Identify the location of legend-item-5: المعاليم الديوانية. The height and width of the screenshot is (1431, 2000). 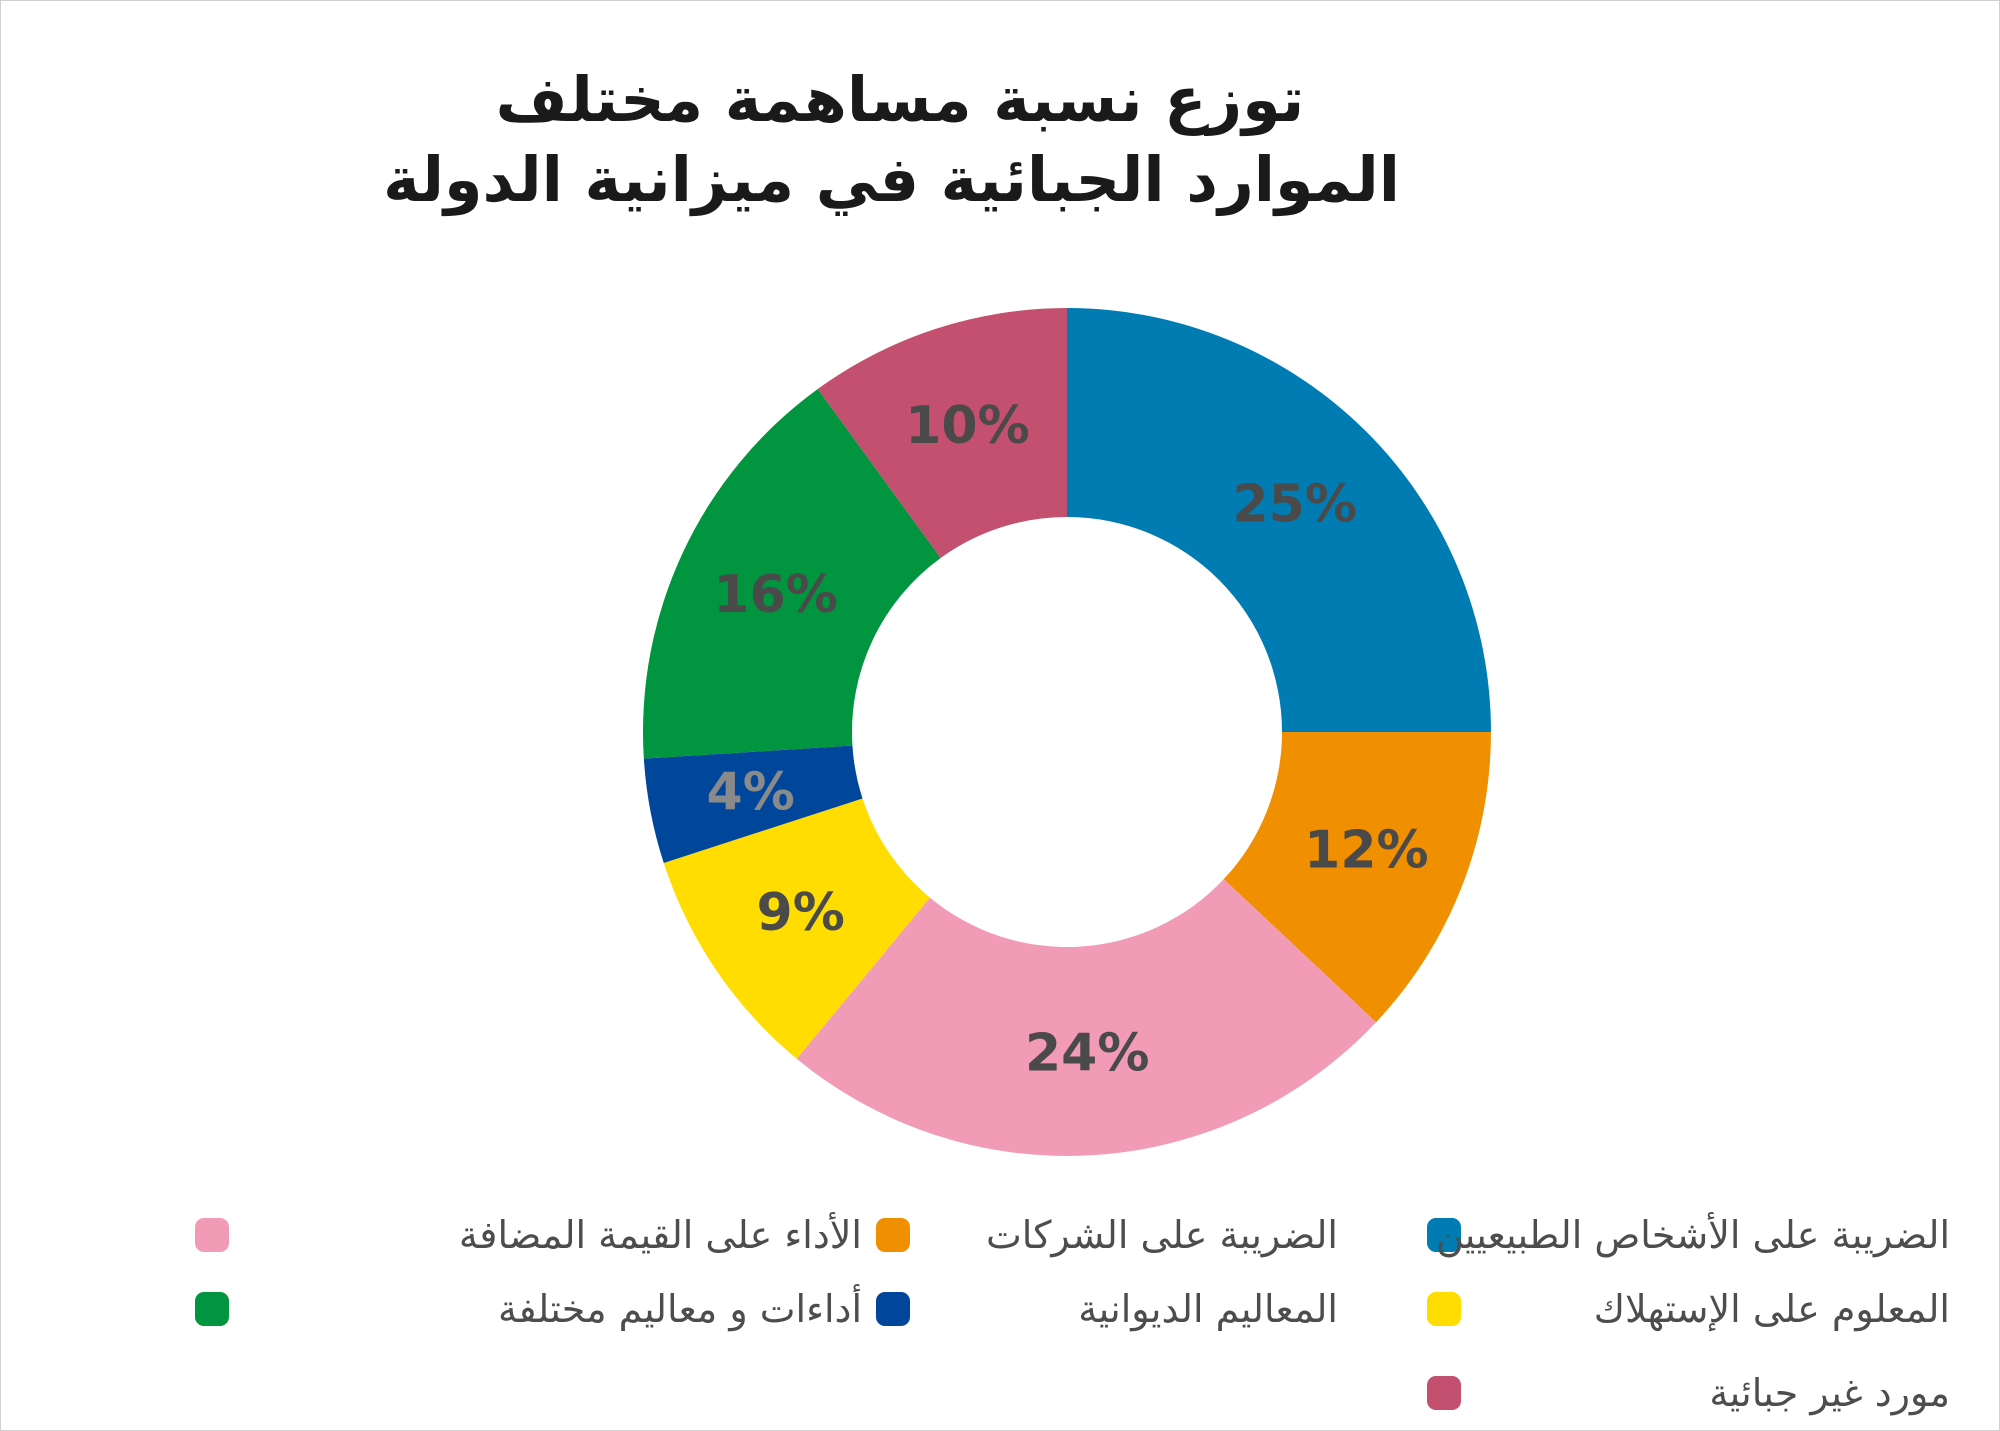
(1000, 1310).